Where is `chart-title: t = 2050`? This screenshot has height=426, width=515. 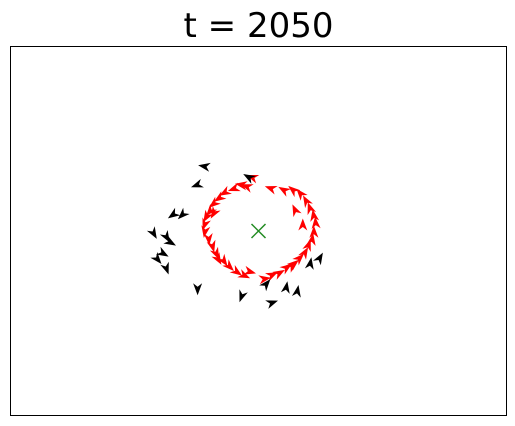
chart-title: t = 2050 is located at coordinates (258, 26).